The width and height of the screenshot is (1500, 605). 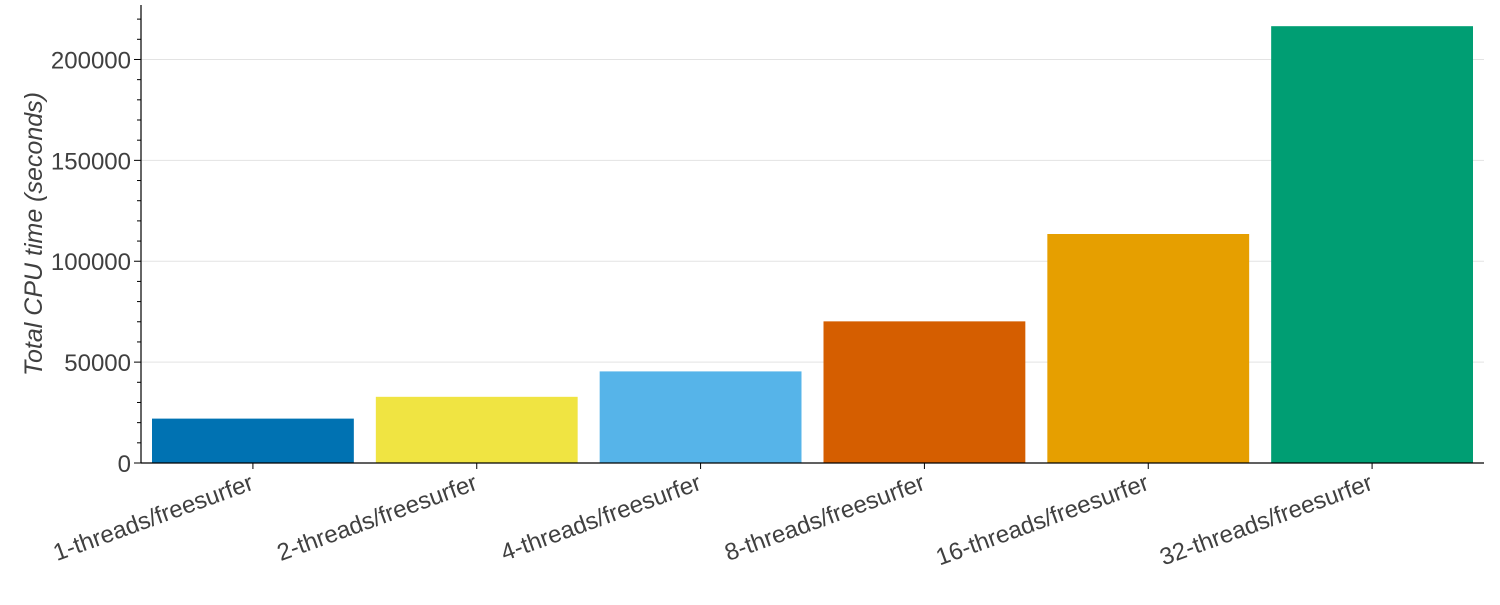 What do you see at coordinates (1042, 520) in the screenshot?
I see `x-tick-label: 16-threads/freesurfer` at bounding box center [1042, 520].